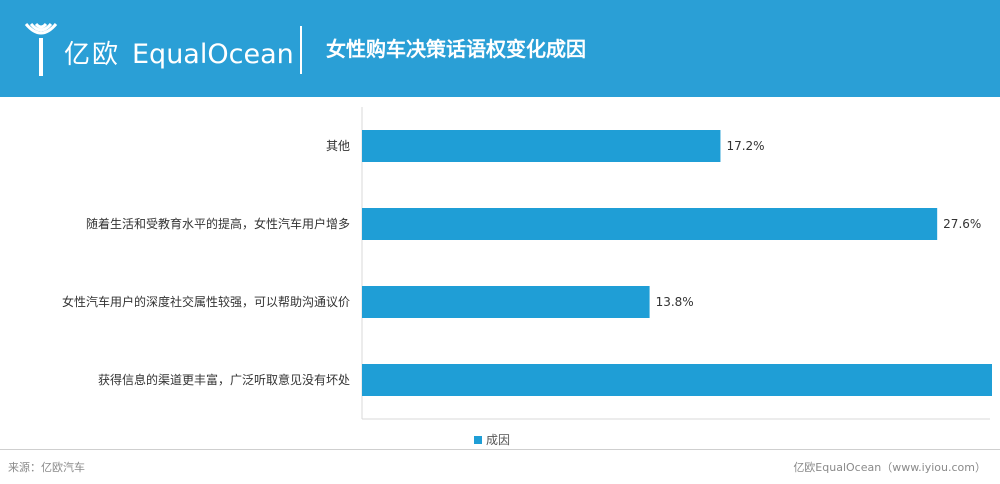 The height and width of the screenshot is (484, 1000). What do you see at coordinates (498, 440) in the screenshot?
I see `legend-label: 成因` at bounding box center [498, 440].